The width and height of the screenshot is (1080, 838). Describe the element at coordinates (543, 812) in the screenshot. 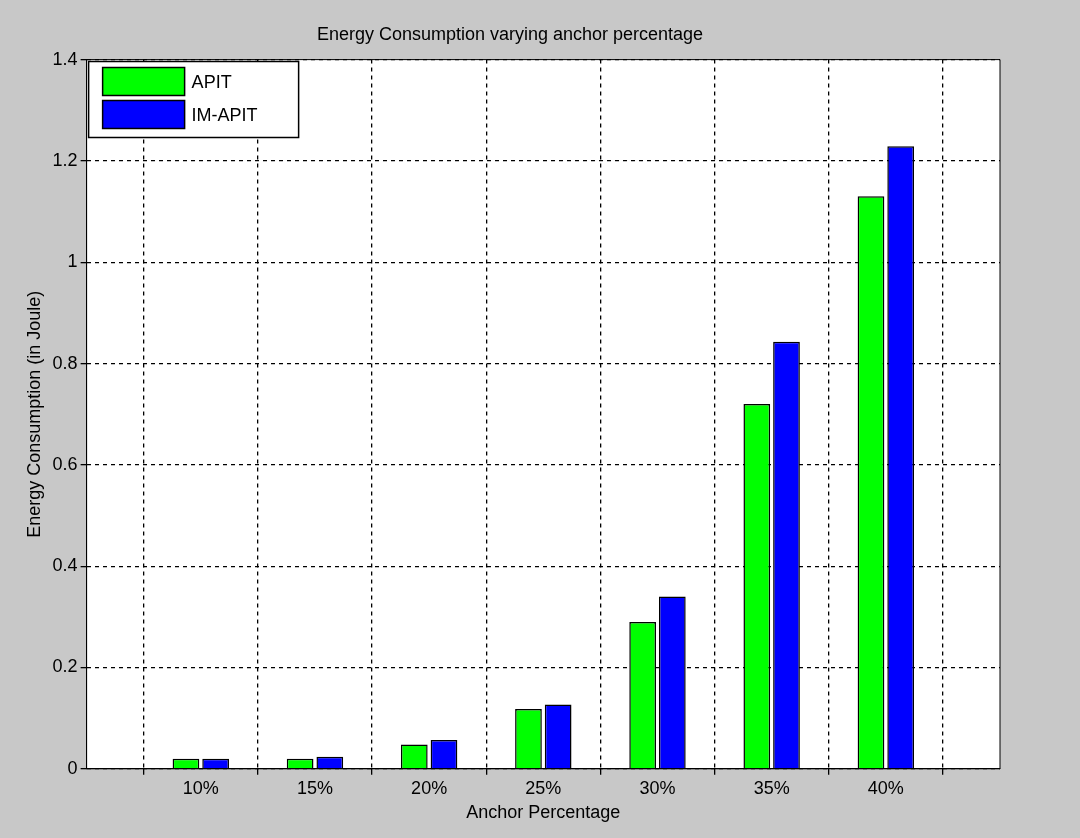

I see `x-axis-title: Anchor Percentage` at that location.